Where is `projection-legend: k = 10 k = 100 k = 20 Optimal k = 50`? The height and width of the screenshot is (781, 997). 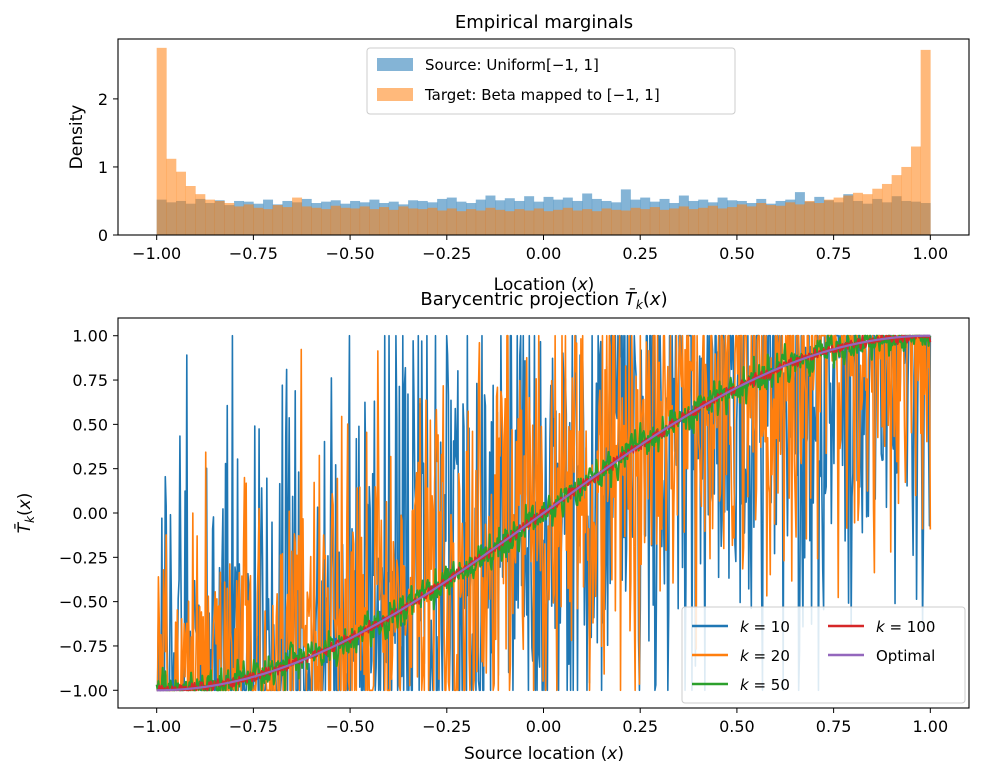 projection-legend: k = 10 k = 100 k = 20 Optimal k = 50 is located at coordinates (823, 655).